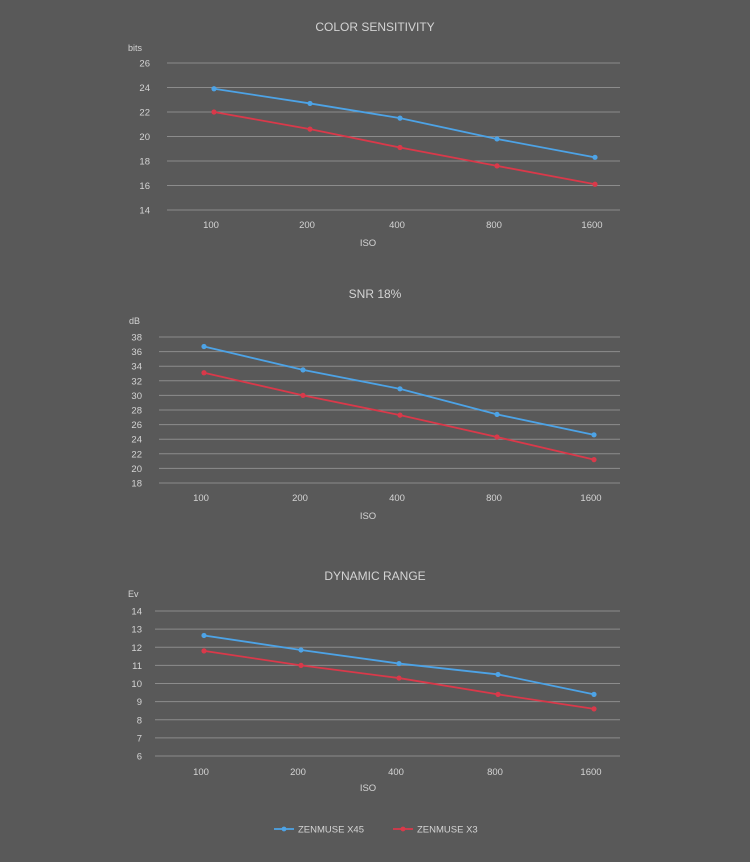 This screenshot has width=750, height=862. What do you see at coordinates (136, 381) in the screenshot?
I see `y-tick-label: 32` at bounding box center [136, 381].